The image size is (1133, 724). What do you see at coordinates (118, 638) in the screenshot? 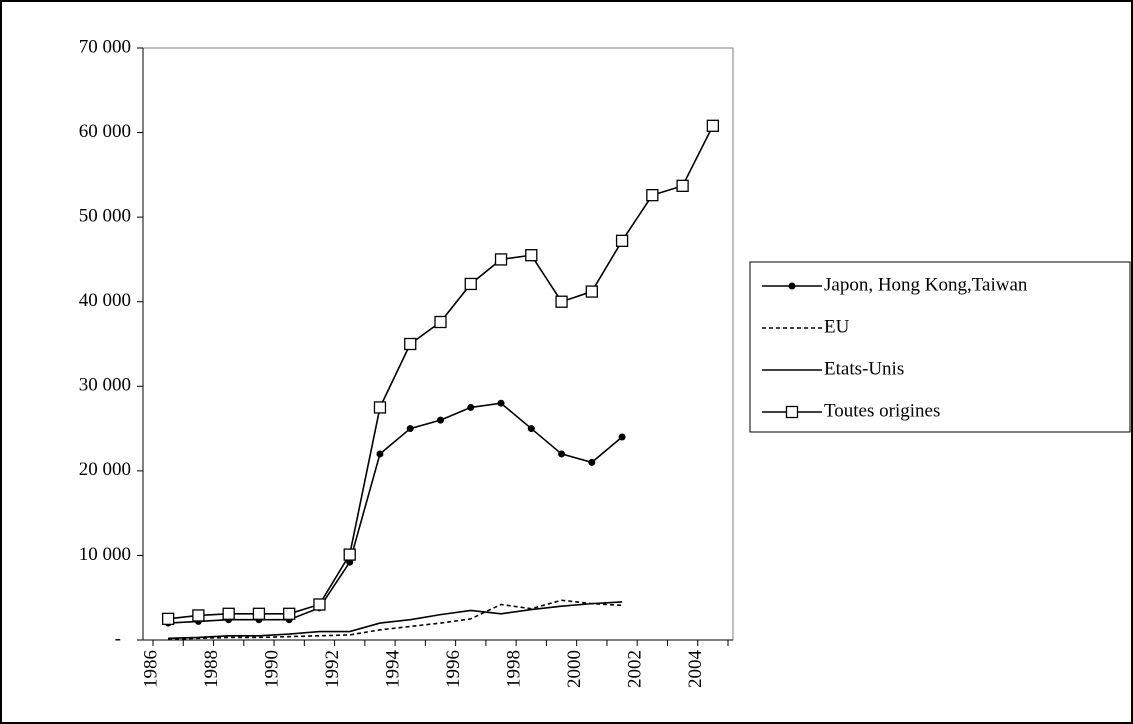
I see `y-tick-label: -` at bounding box center [118, 638].